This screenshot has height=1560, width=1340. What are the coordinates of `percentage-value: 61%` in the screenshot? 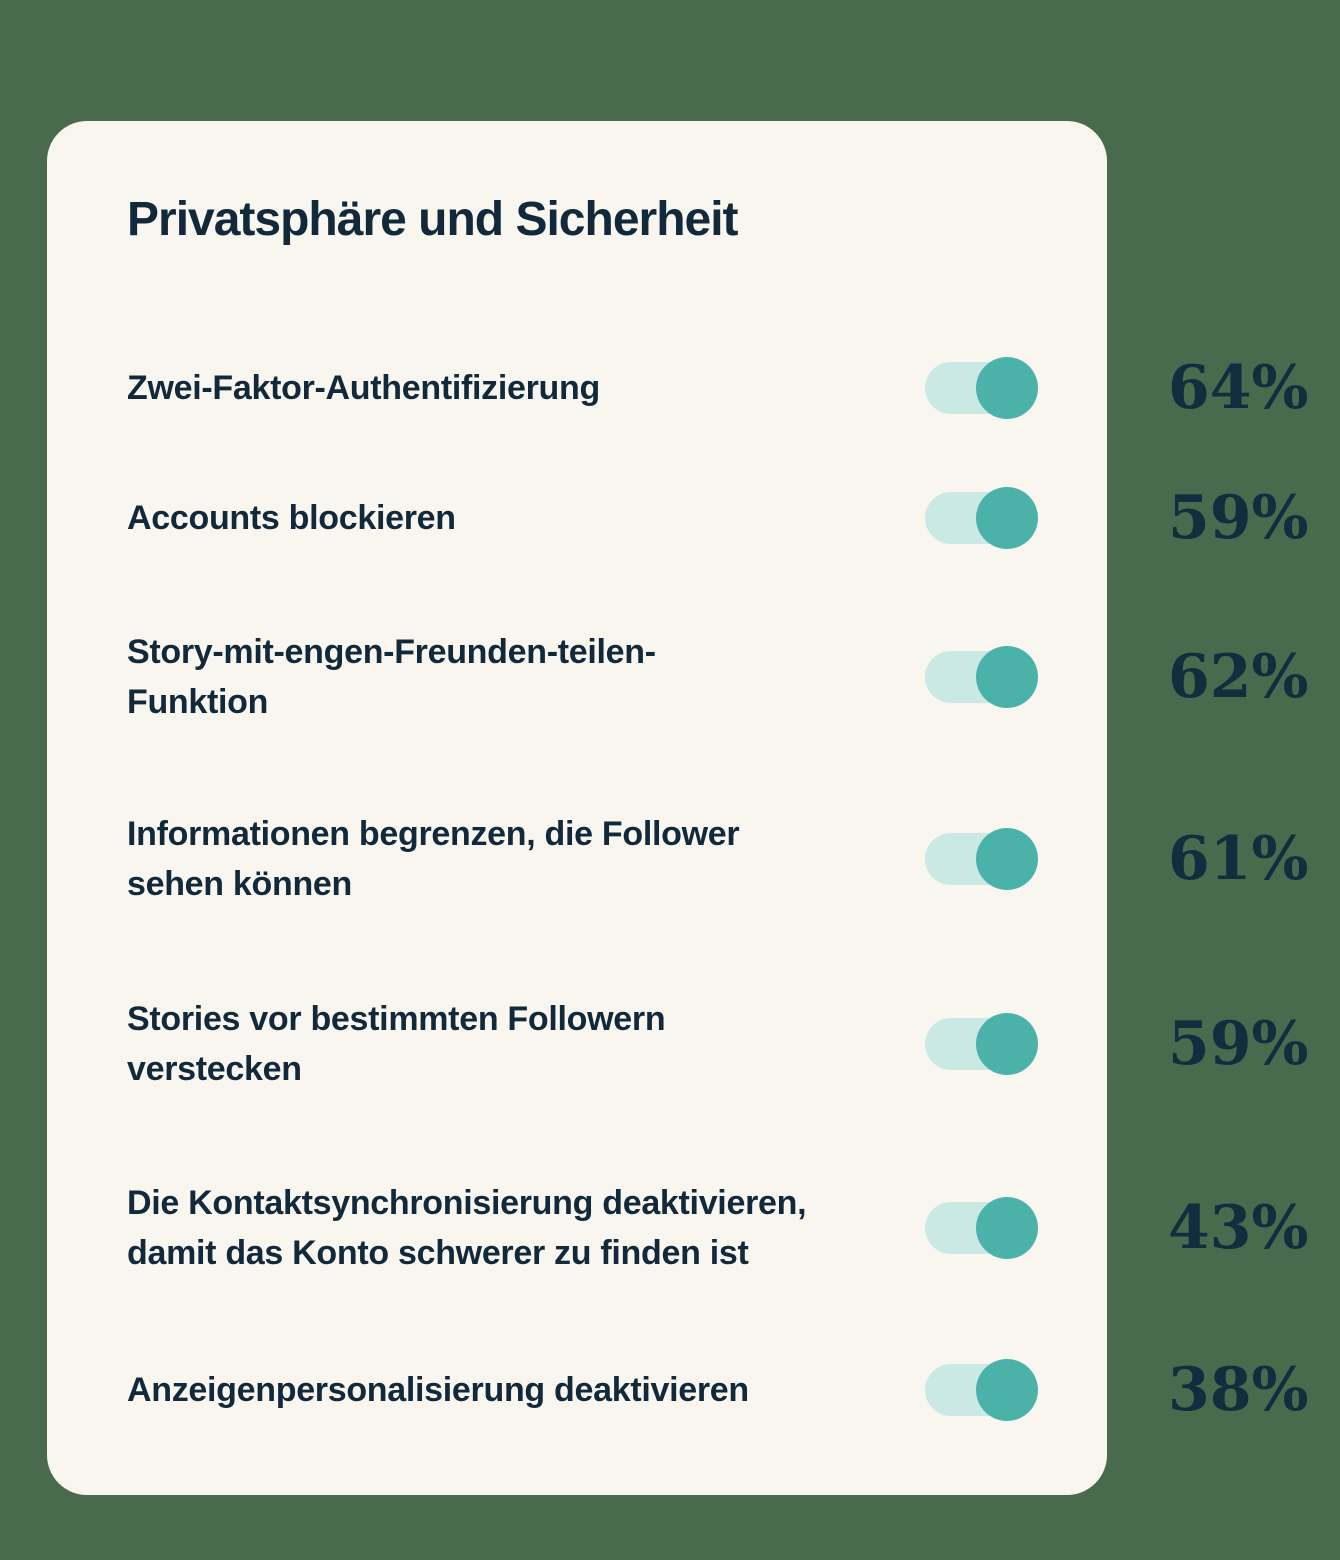 It's located at (1238, 859).